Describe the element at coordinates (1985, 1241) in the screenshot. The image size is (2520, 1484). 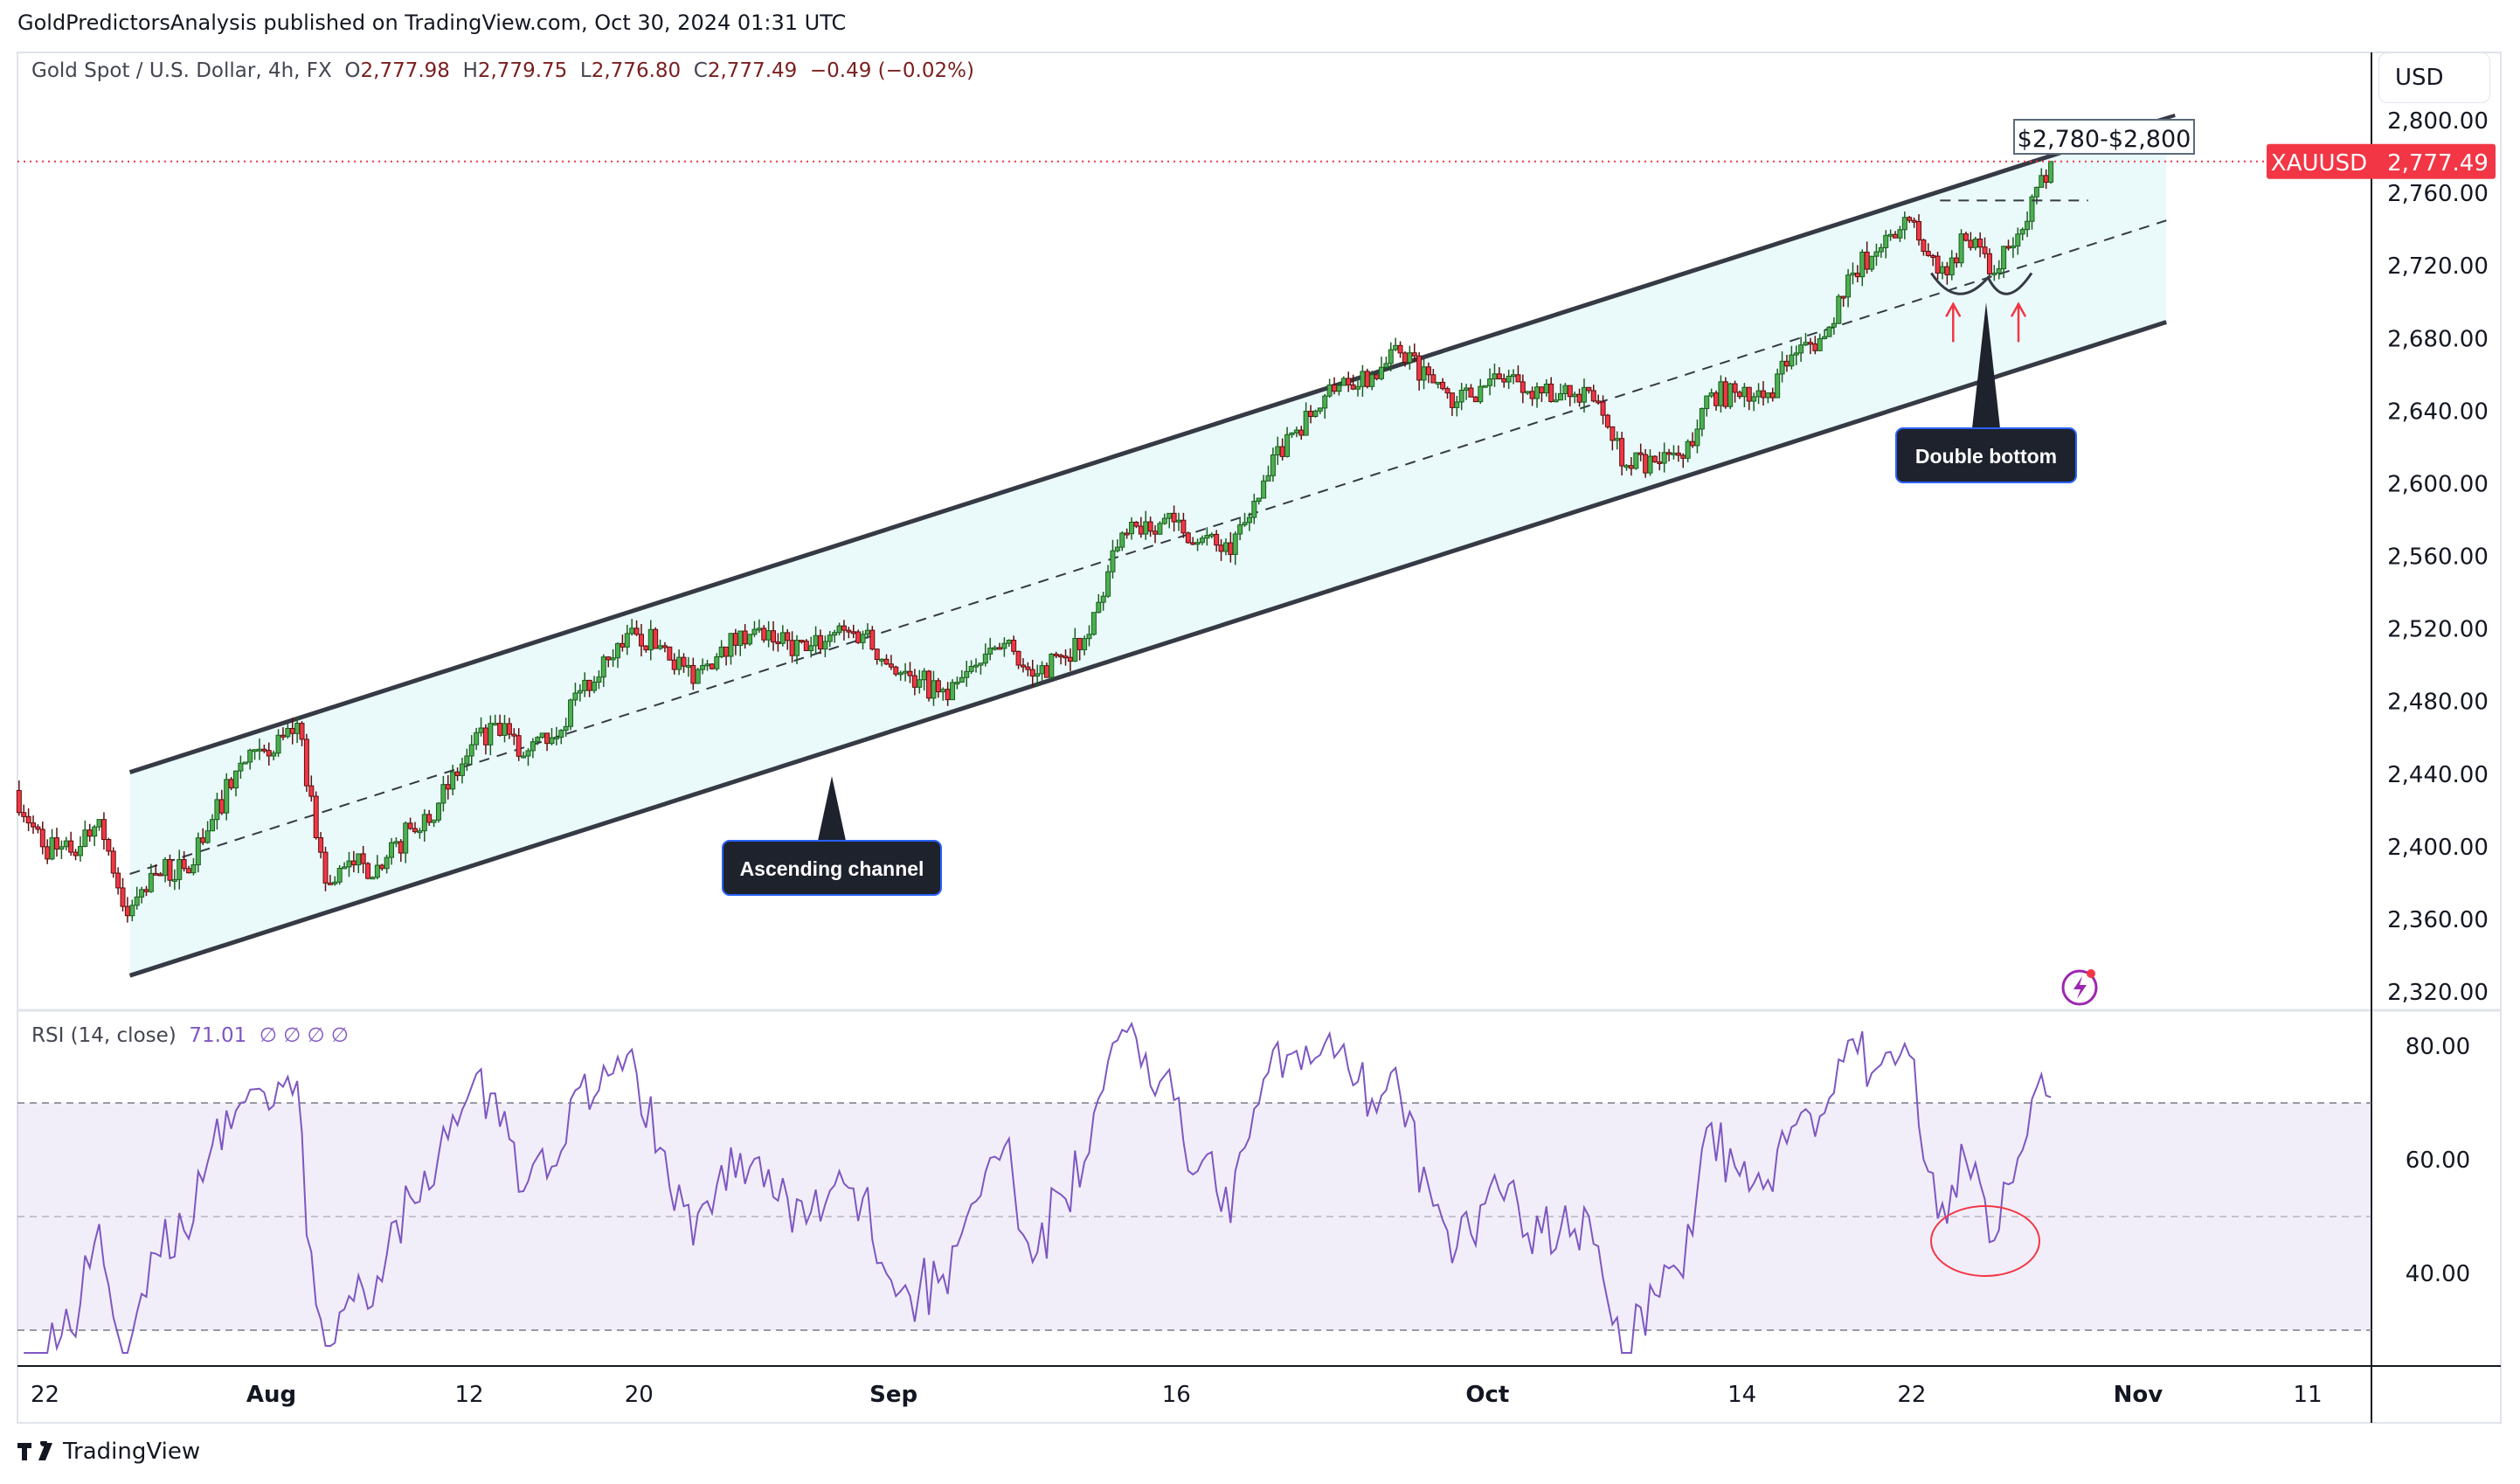
I see `rsi-highlight-circle` at that location.